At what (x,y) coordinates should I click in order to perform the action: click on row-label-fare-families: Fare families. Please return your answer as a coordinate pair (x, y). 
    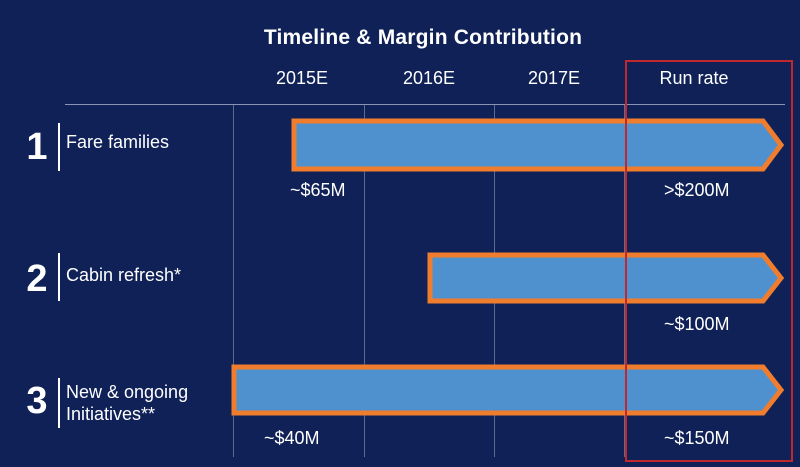
    Looking at the image, I should click on (118, 142).